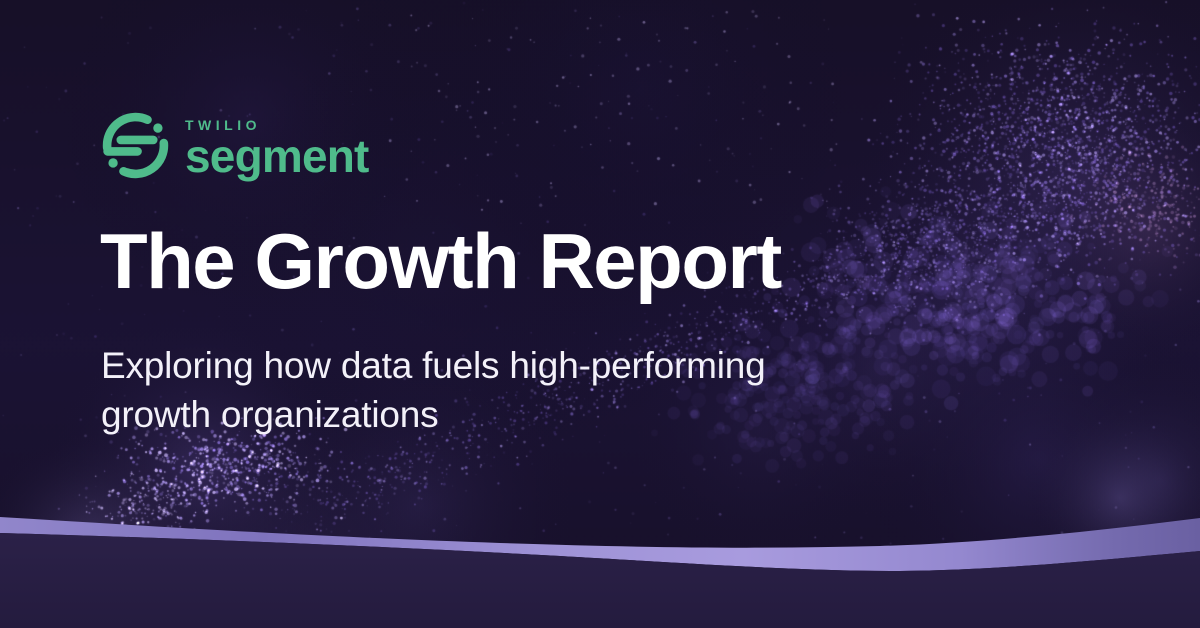 Image resolution: width=1200 pixels, height=628 pixels. What do you see at coordinates (441, 261) in the screenshot?
I see `page-title: The Growth Report` at bounding box center [441, 261].